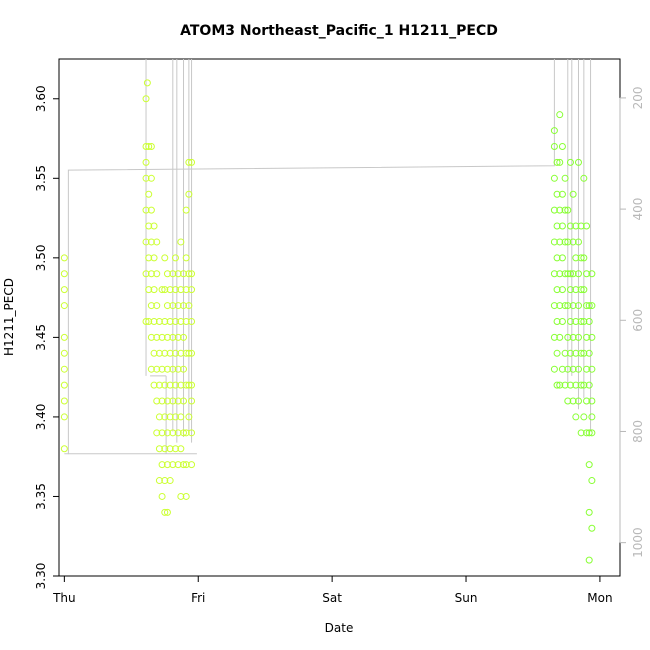 The height and width of the screenshot is (650, 650). Describe the element at coordinates (41, 178) in the screenshot. I see `y-tick-label: 3.55` at that location.